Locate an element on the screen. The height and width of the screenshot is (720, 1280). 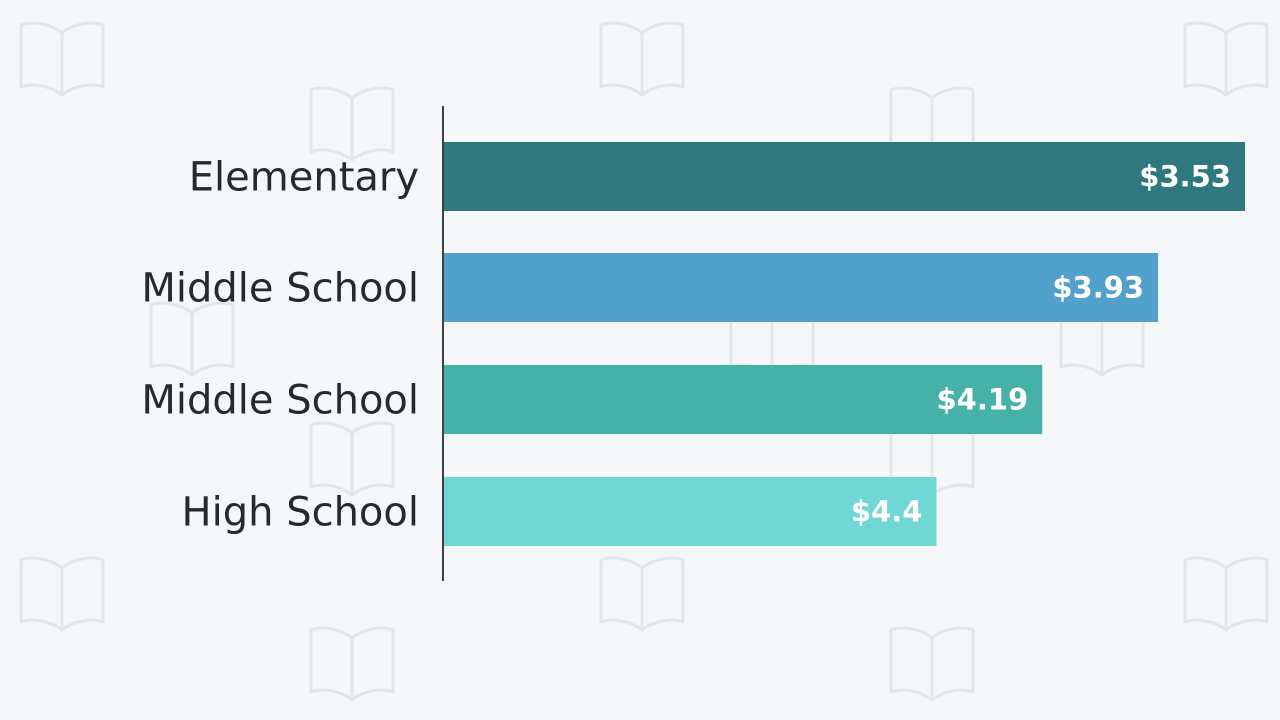
value-label-3: $4.19 is located at coordinates (982, 400).